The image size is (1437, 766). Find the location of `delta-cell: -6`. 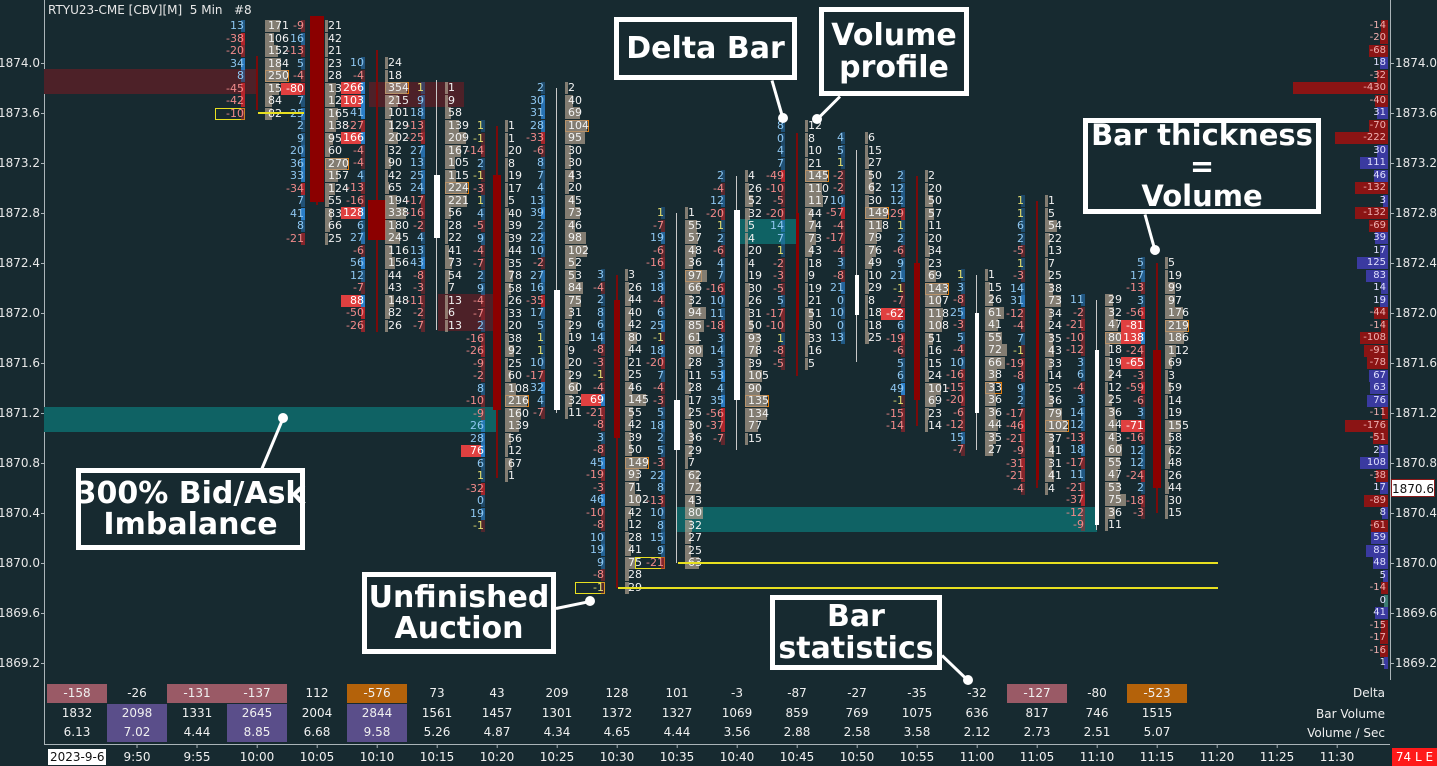

delta-cell: -6 is located at coordinates (899, 350).